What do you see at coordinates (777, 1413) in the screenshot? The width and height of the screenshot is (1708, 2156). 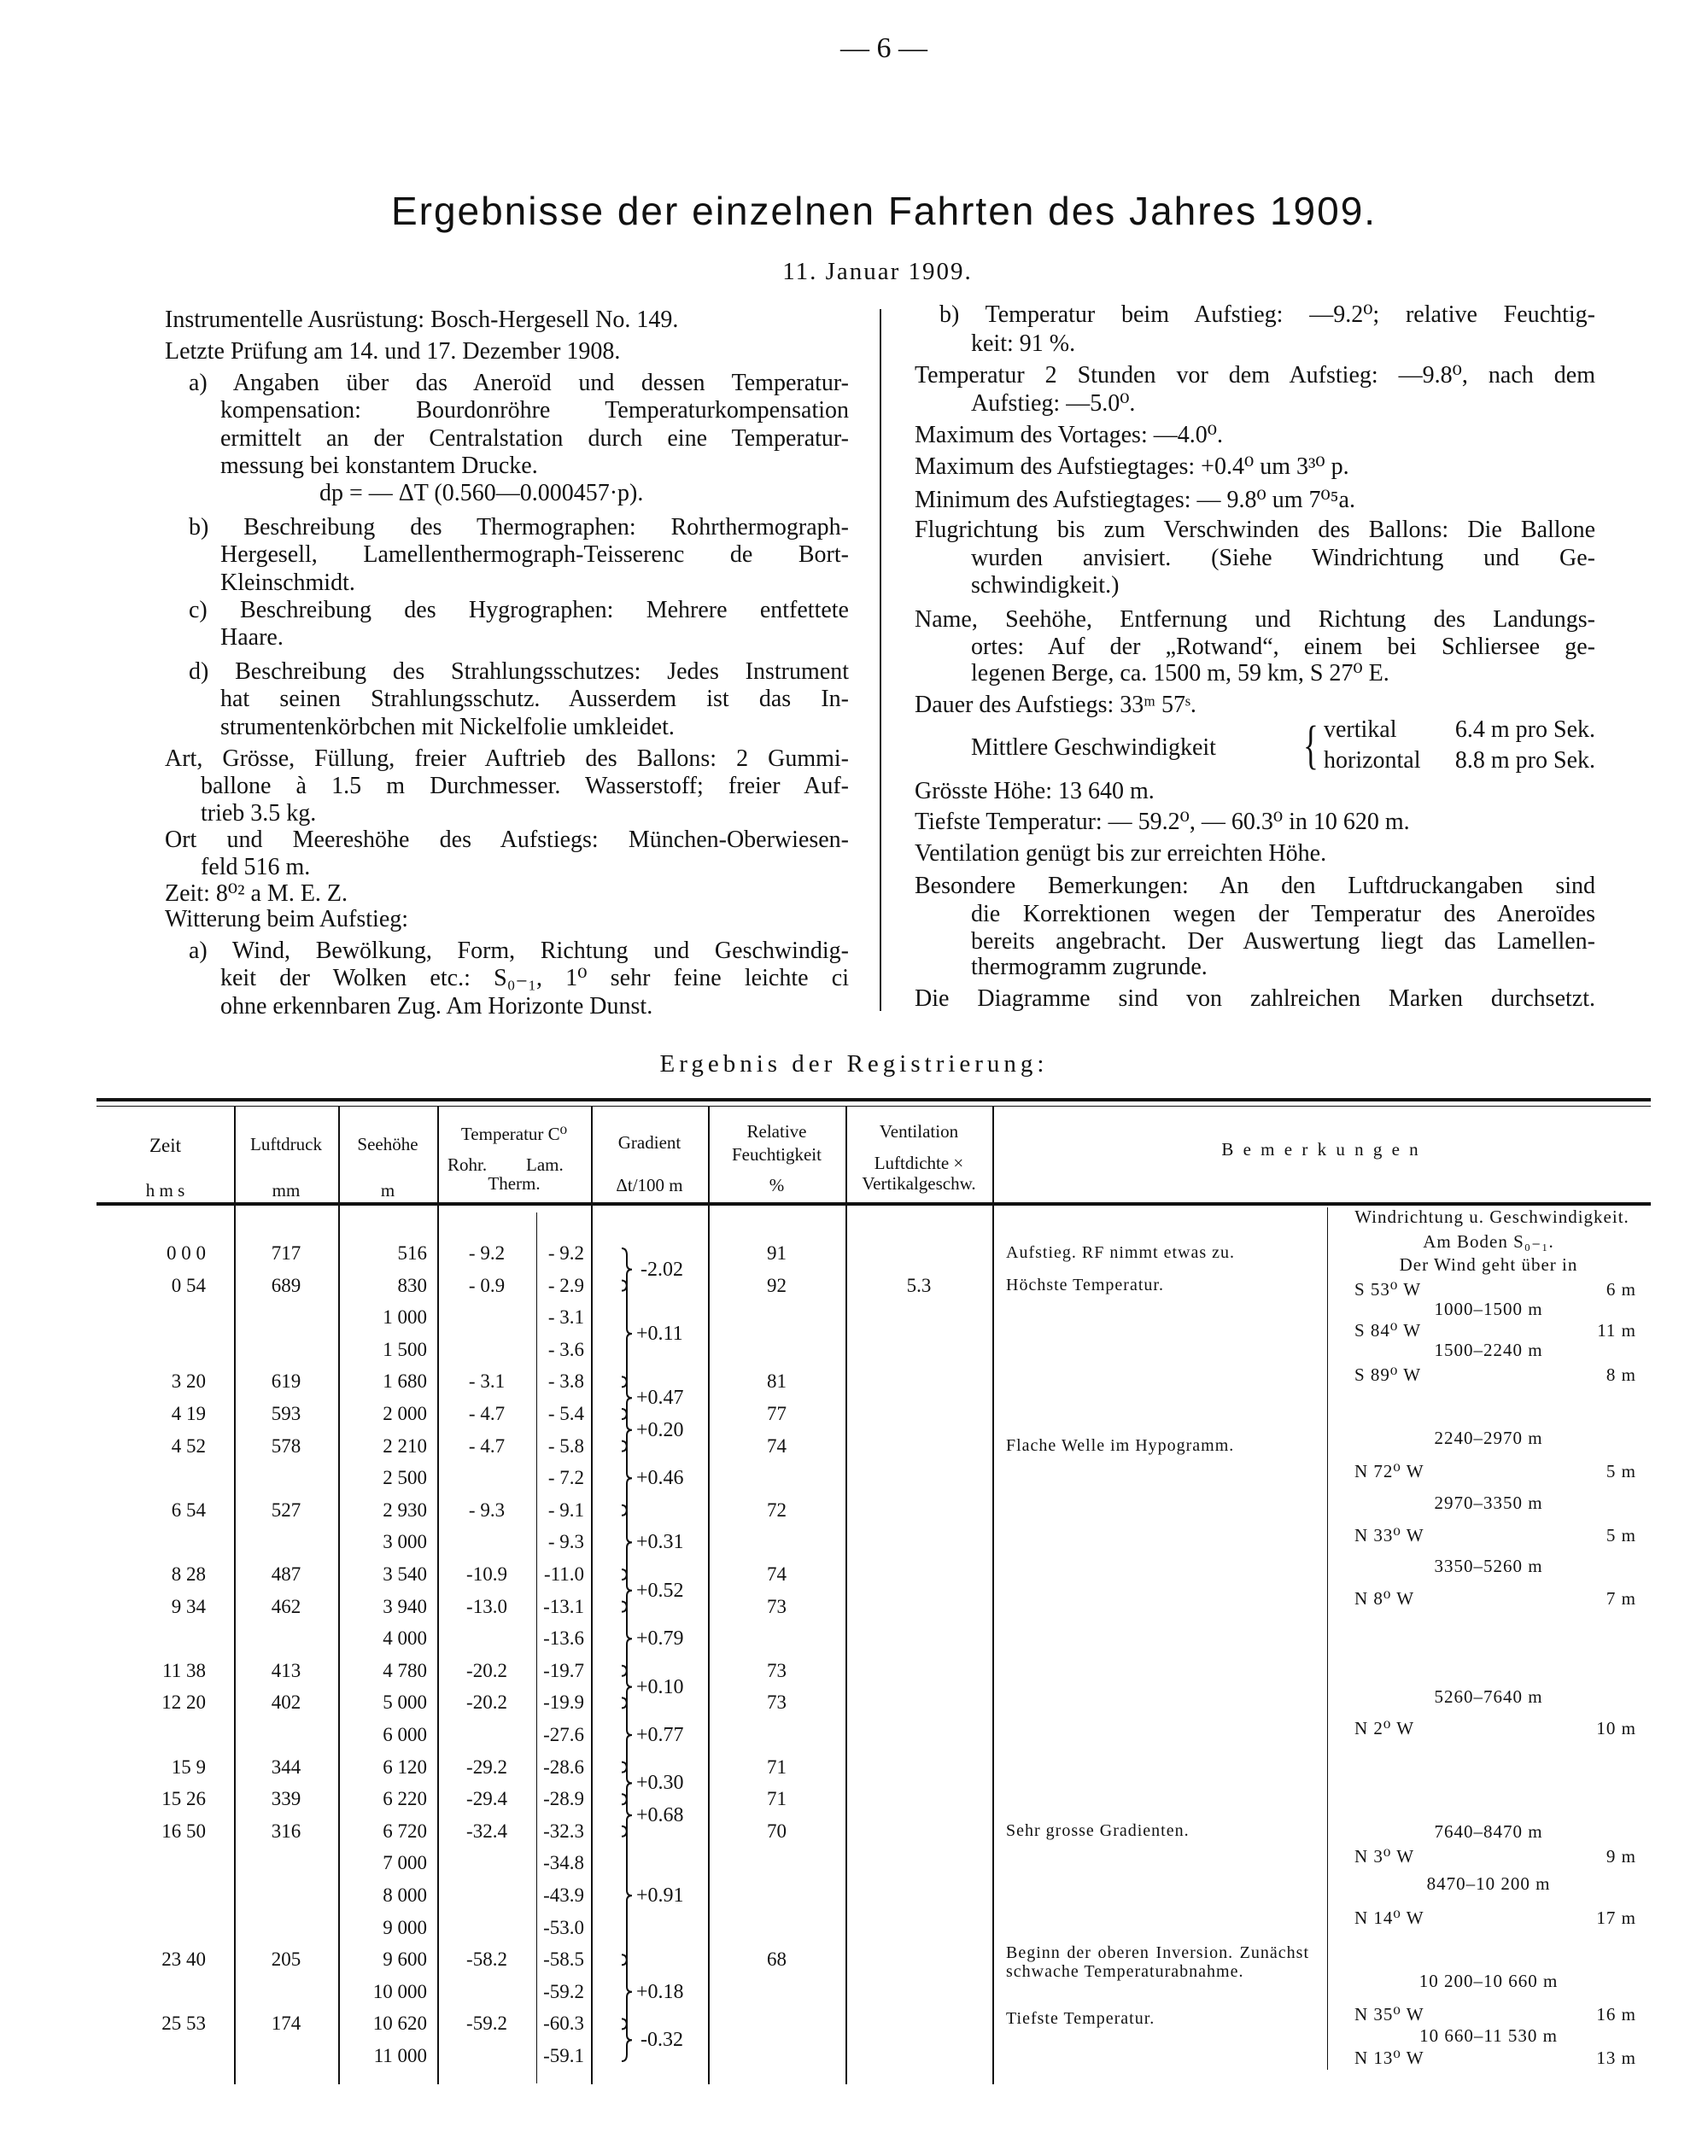 I see `humidity-cell: 77` at bounding box center [777, 1413].